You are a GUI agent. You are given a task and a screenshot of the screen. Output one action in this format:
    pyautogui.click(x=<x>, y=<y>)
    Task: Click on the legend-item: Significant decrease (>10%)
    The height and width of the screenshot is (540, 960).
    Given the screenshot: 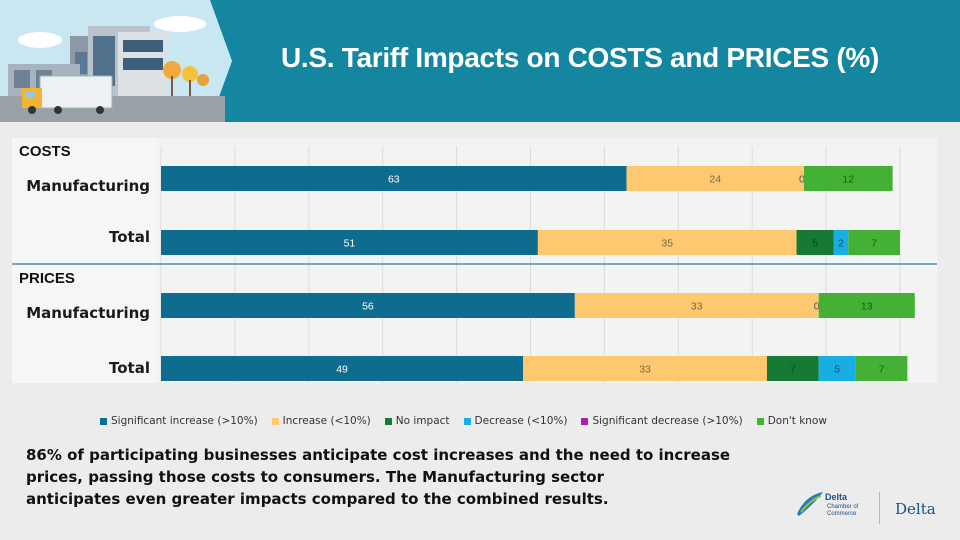 What is the action you would take?
    pyautogui.click(x=662, y=421)
    